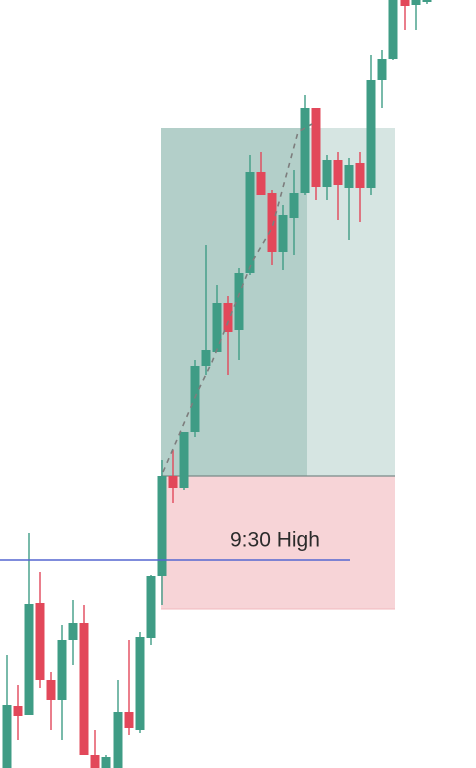 The image size is (476, 768). What do you see at coordinates (275, 540) in the screenshot?
I see `level-label: 9:30 High` at bounding box center [275, 540].